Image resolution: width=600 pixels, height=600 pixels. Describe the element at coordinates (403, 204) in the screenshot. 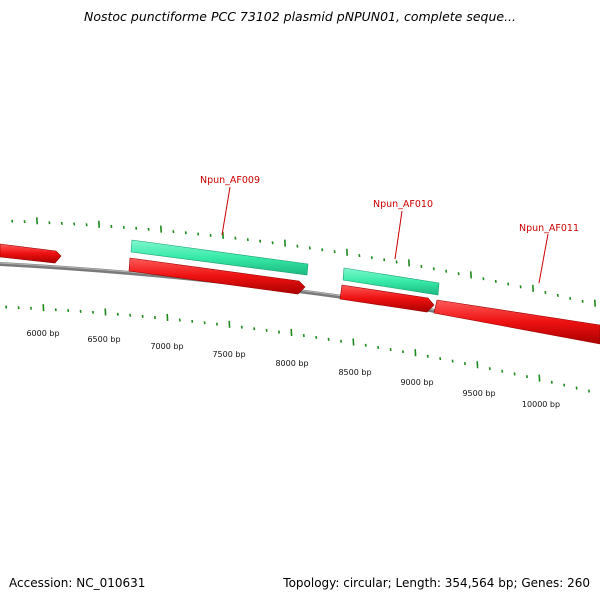

I see `gene-label: Npun_AF010` at that location.